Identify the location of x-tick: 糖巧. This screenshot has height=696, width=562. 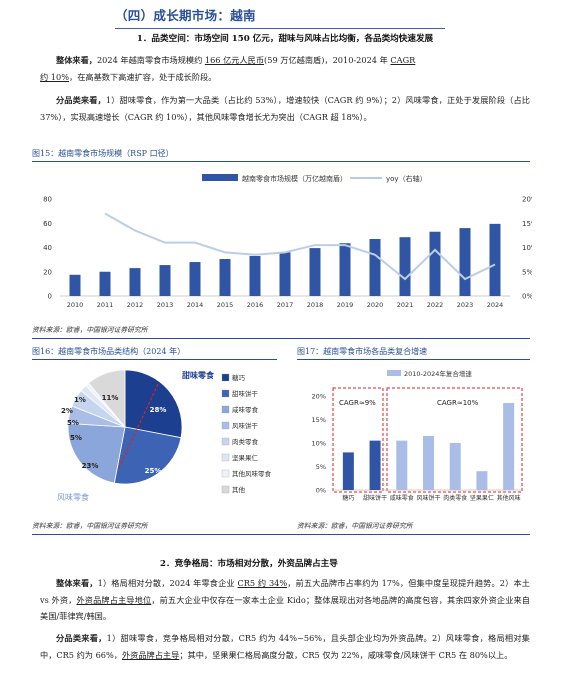
(348, 498).